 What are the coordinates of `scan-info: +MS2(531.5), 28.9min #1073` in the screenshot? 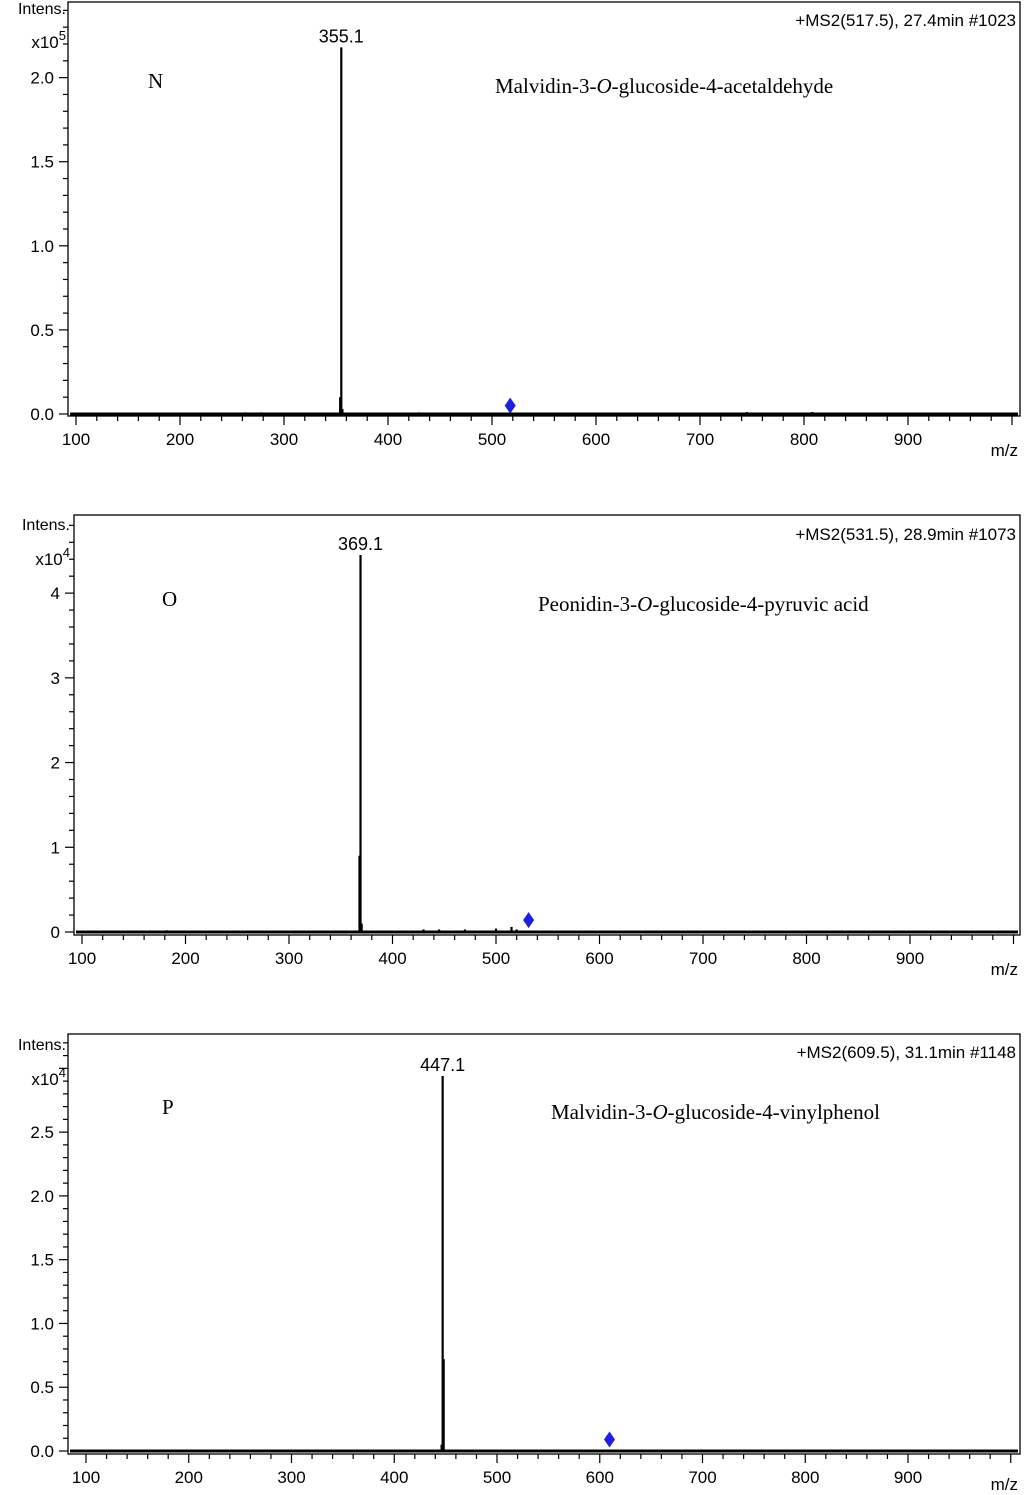 It's located at (905, 534).